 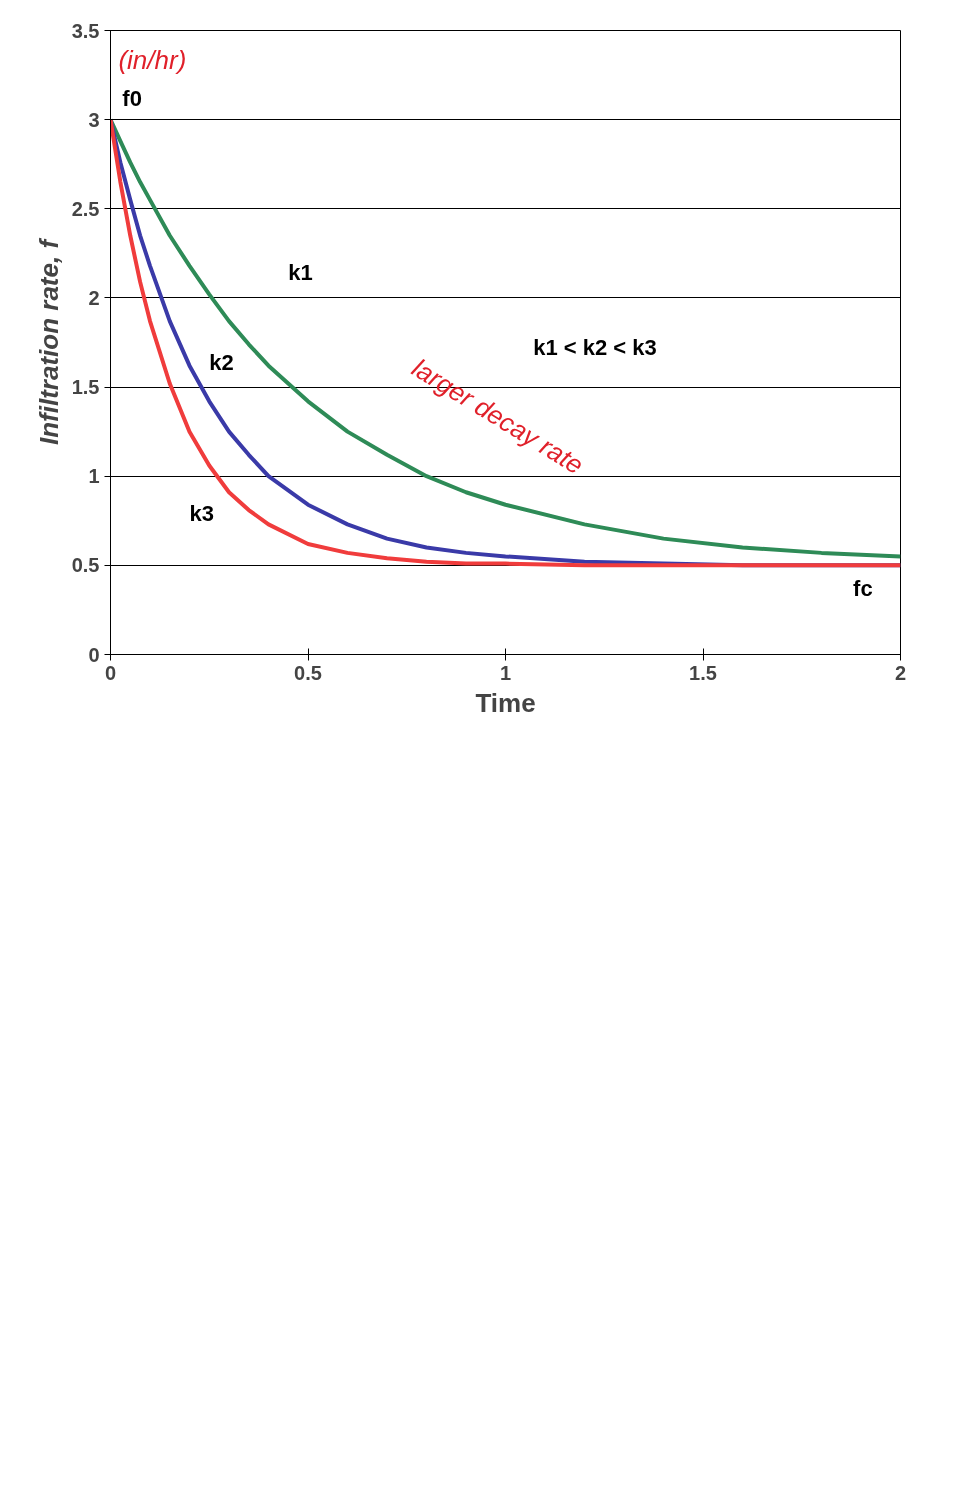 I want to click on y-tick-label: 3.5, so click(x=85, y=30).